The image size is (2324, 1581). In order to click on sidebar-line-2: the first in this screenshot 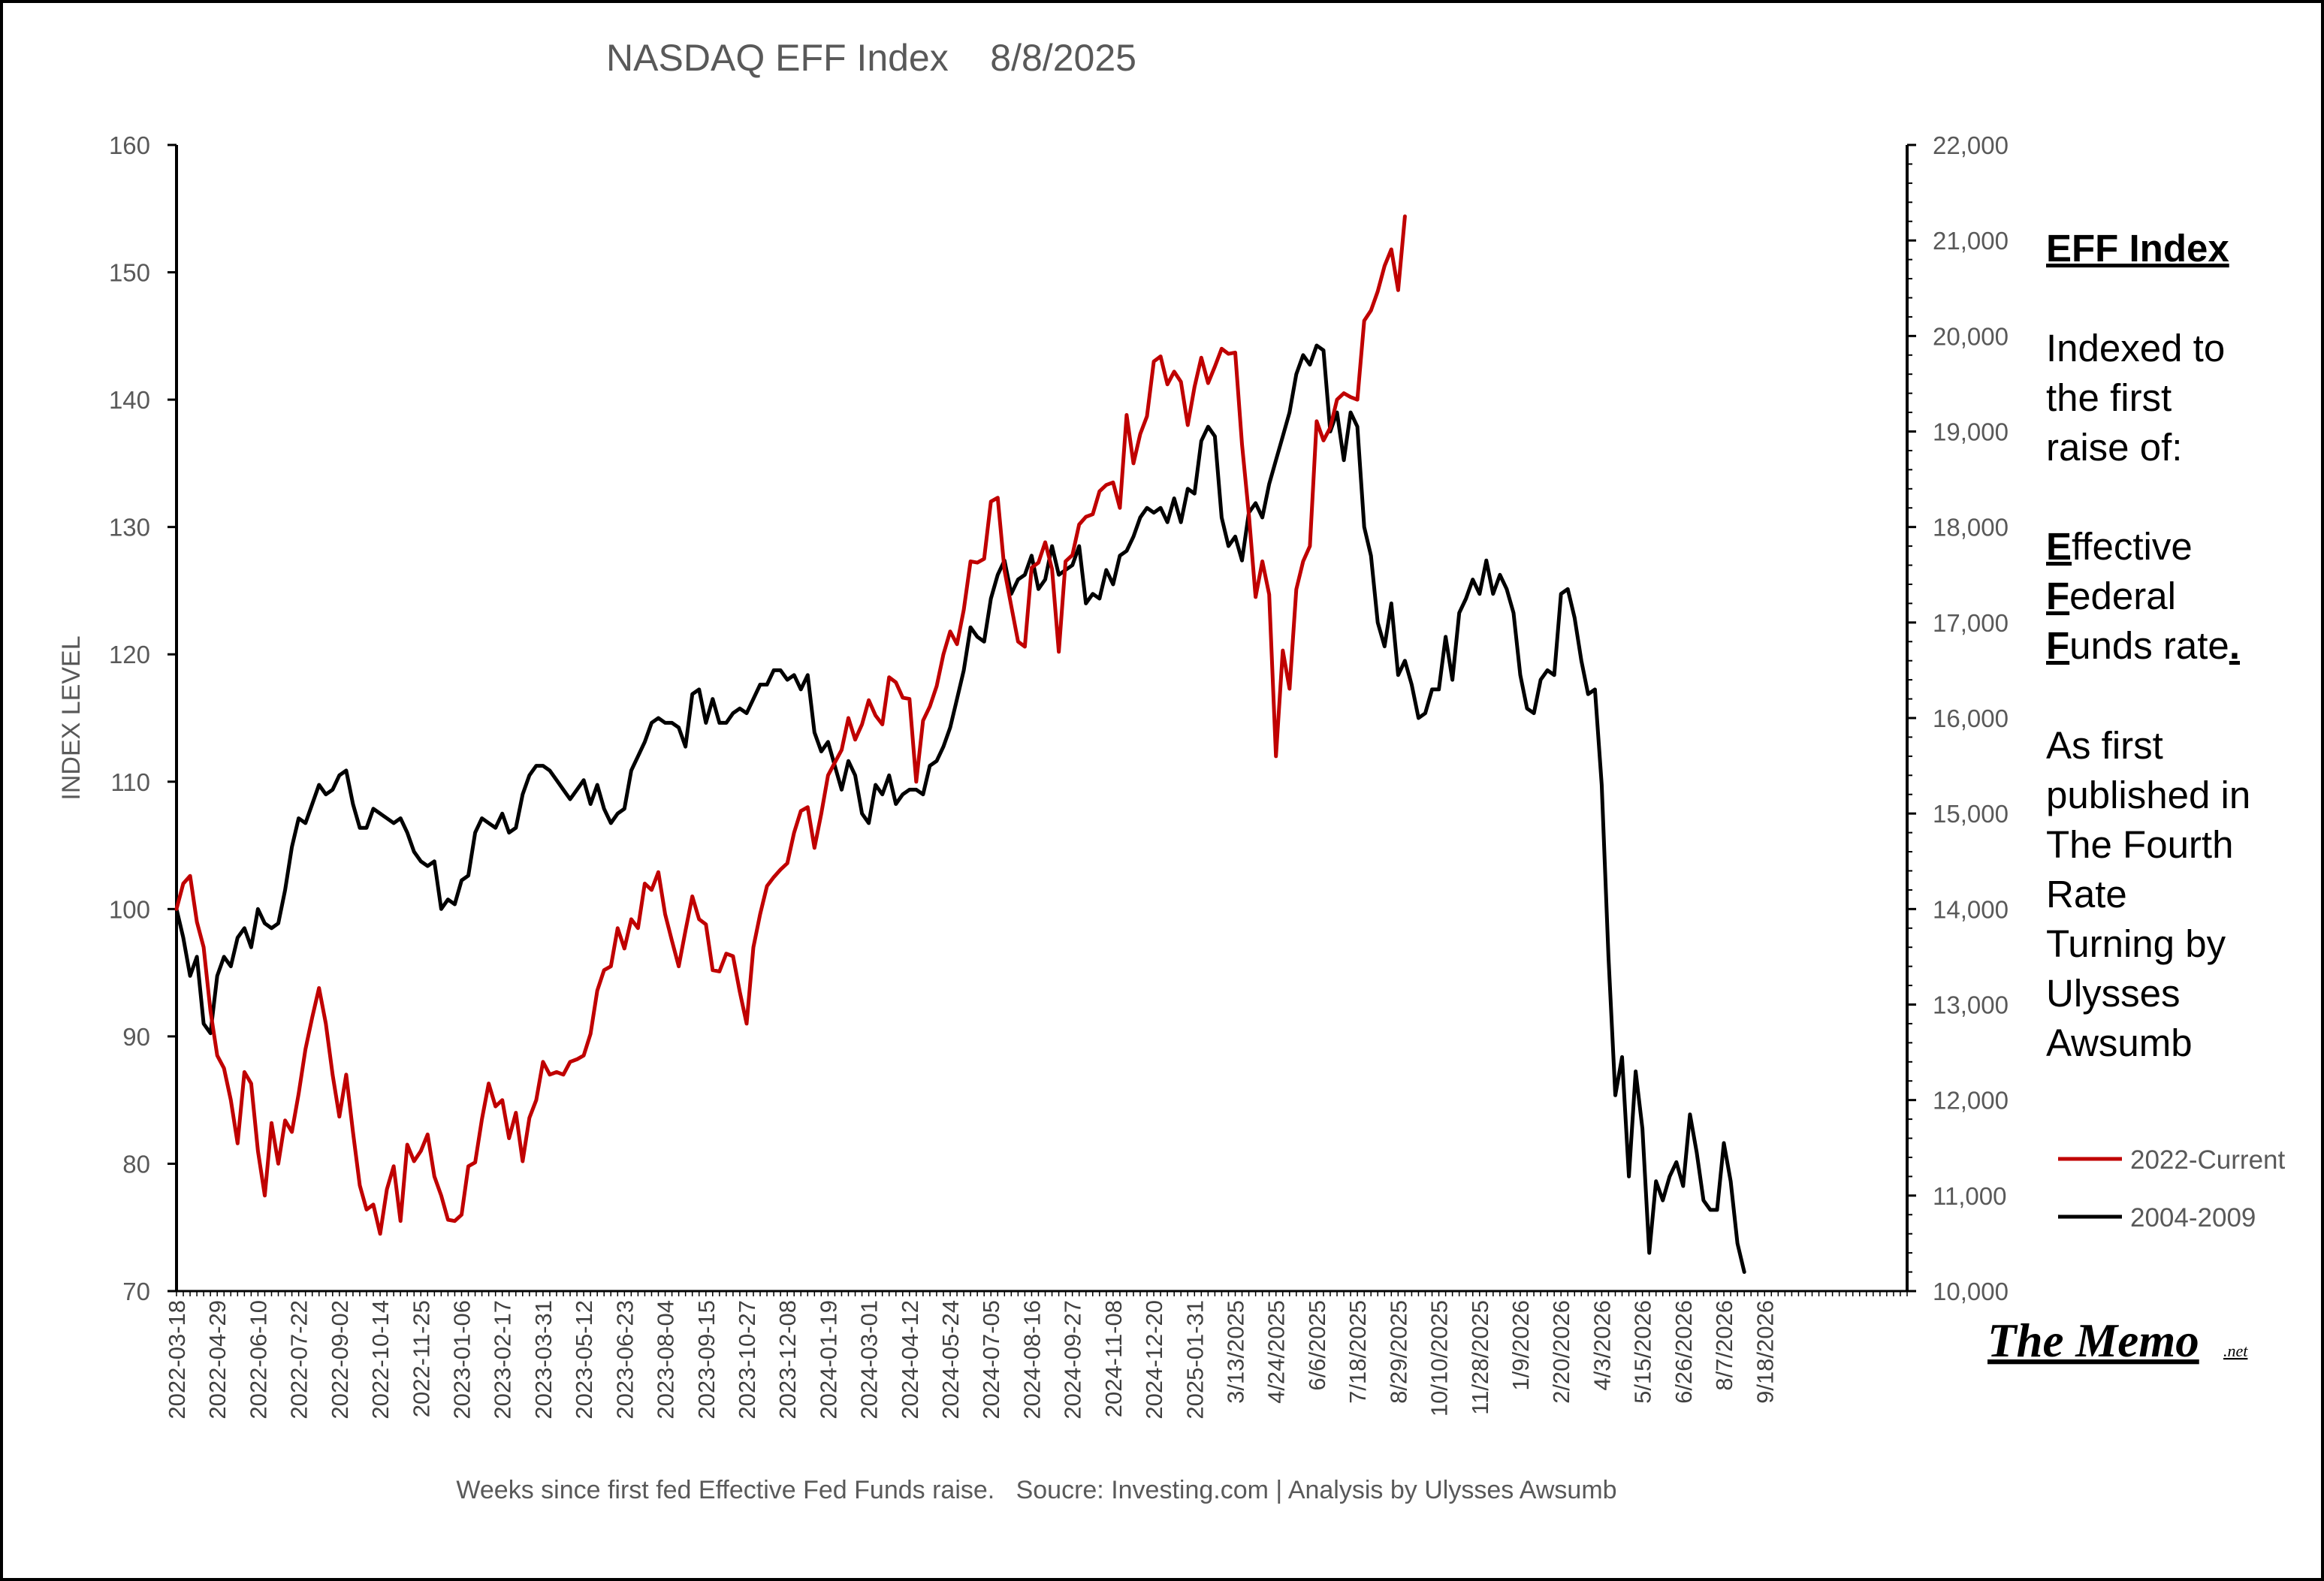, I will do `click(2109, 397)`.